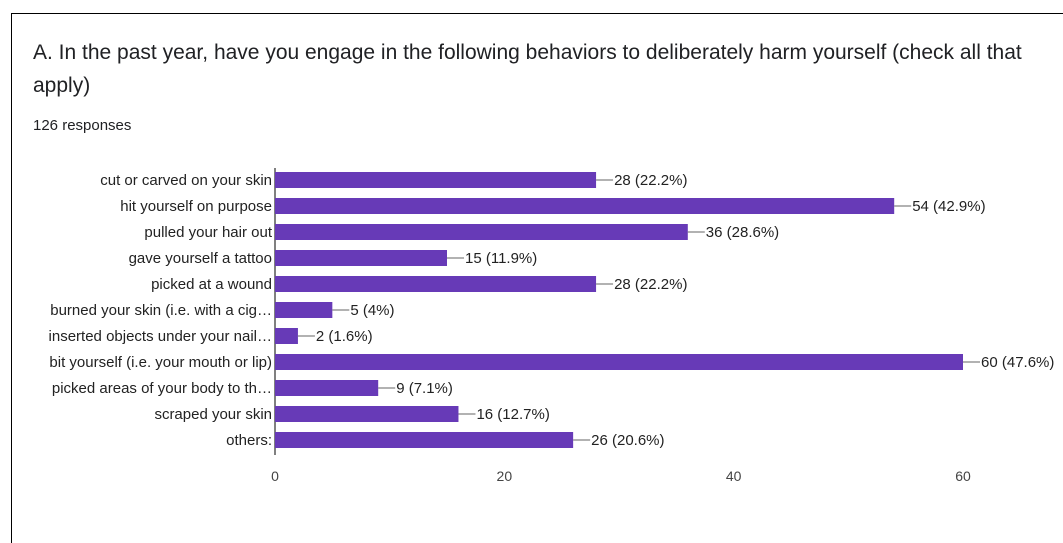  What do you see at coordinates (200, 258) in the screenshot?
I see `category-label: gave yourself a tattoo` at bounding box center [200, 258].